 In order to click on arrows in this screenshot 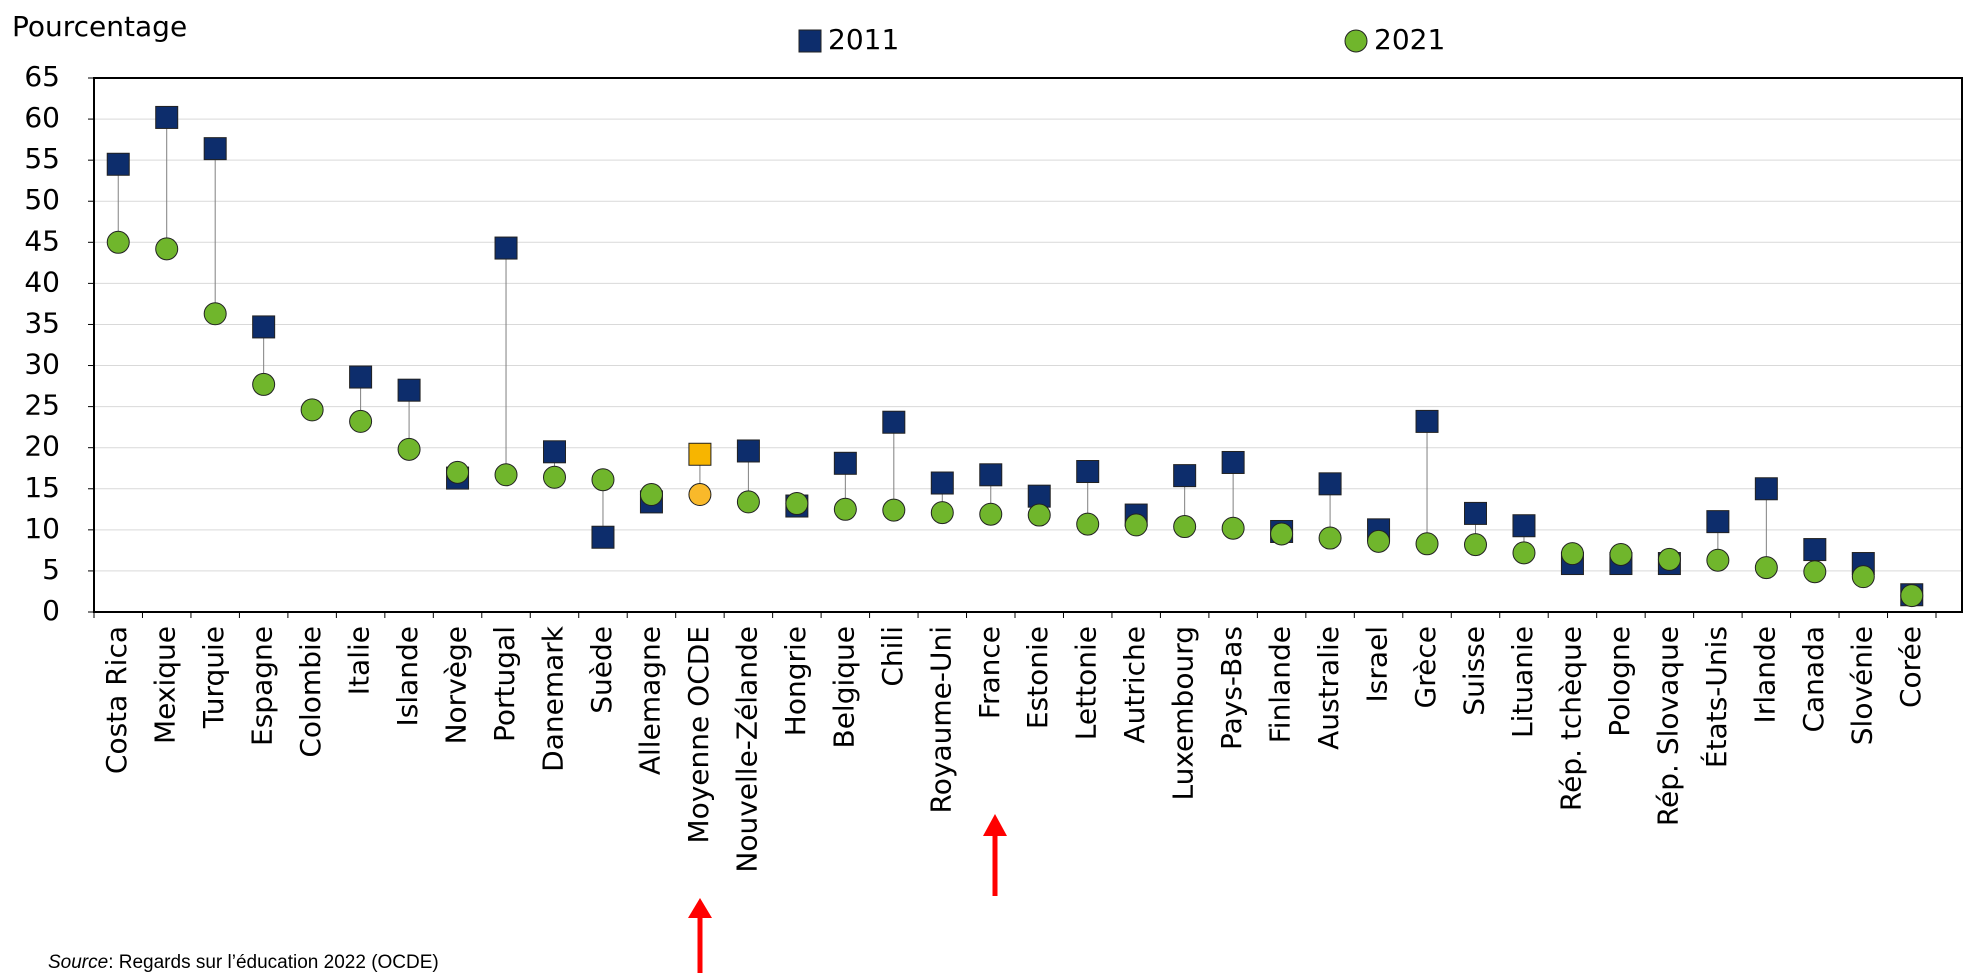, I will do `click(847, 893)`.